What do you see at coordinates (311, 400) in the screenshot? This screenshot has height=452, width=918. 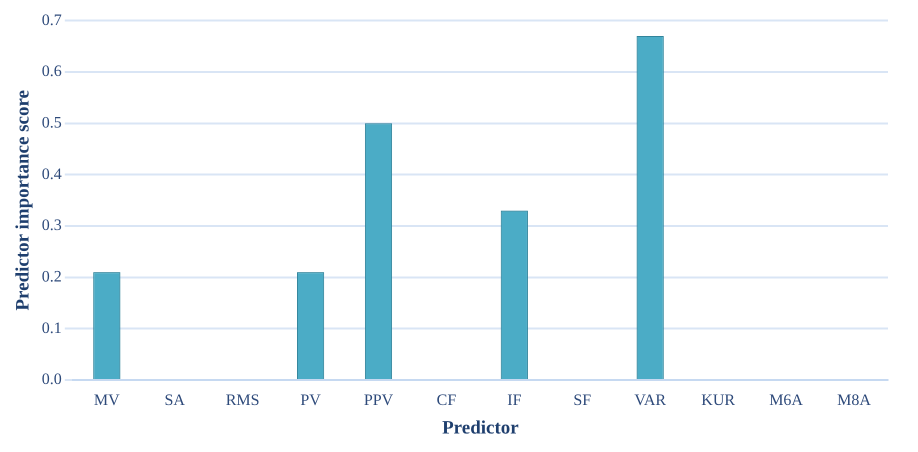 I see `x-tick-label: PV` at bounding box center [311, 400].